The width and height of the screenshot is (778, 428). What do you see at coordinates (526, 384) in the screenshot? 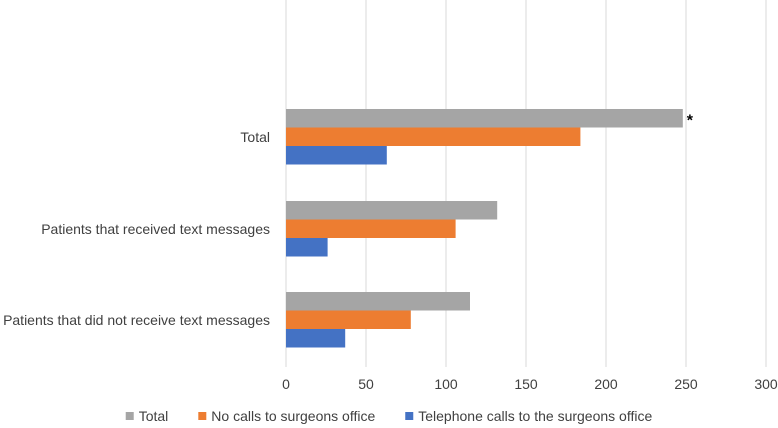
I see `x-tick-label: 150` at bounding box center [526, 384].